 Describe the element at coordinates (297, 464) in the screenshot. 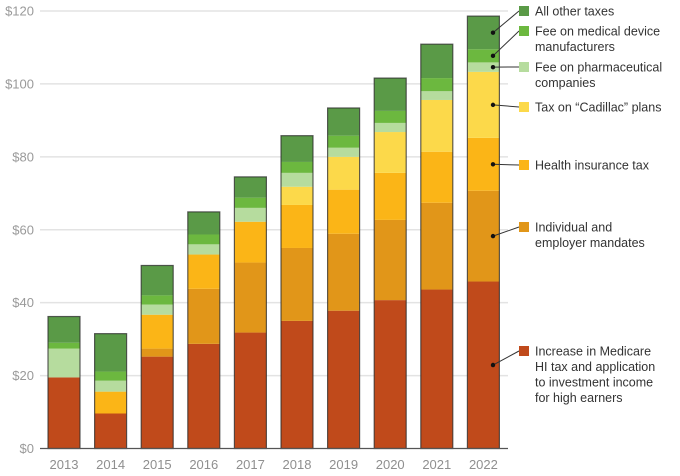

I see `x-tick-label: 2018` at that location.